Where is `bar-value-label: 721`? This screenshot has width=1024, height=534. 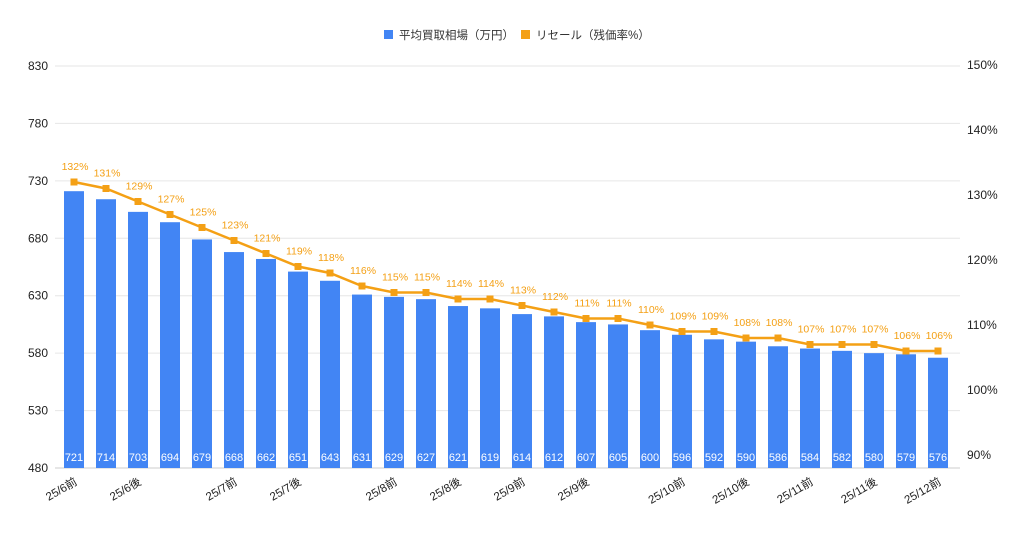 bar-value-label: 721 is located at coordinates (74, 458).